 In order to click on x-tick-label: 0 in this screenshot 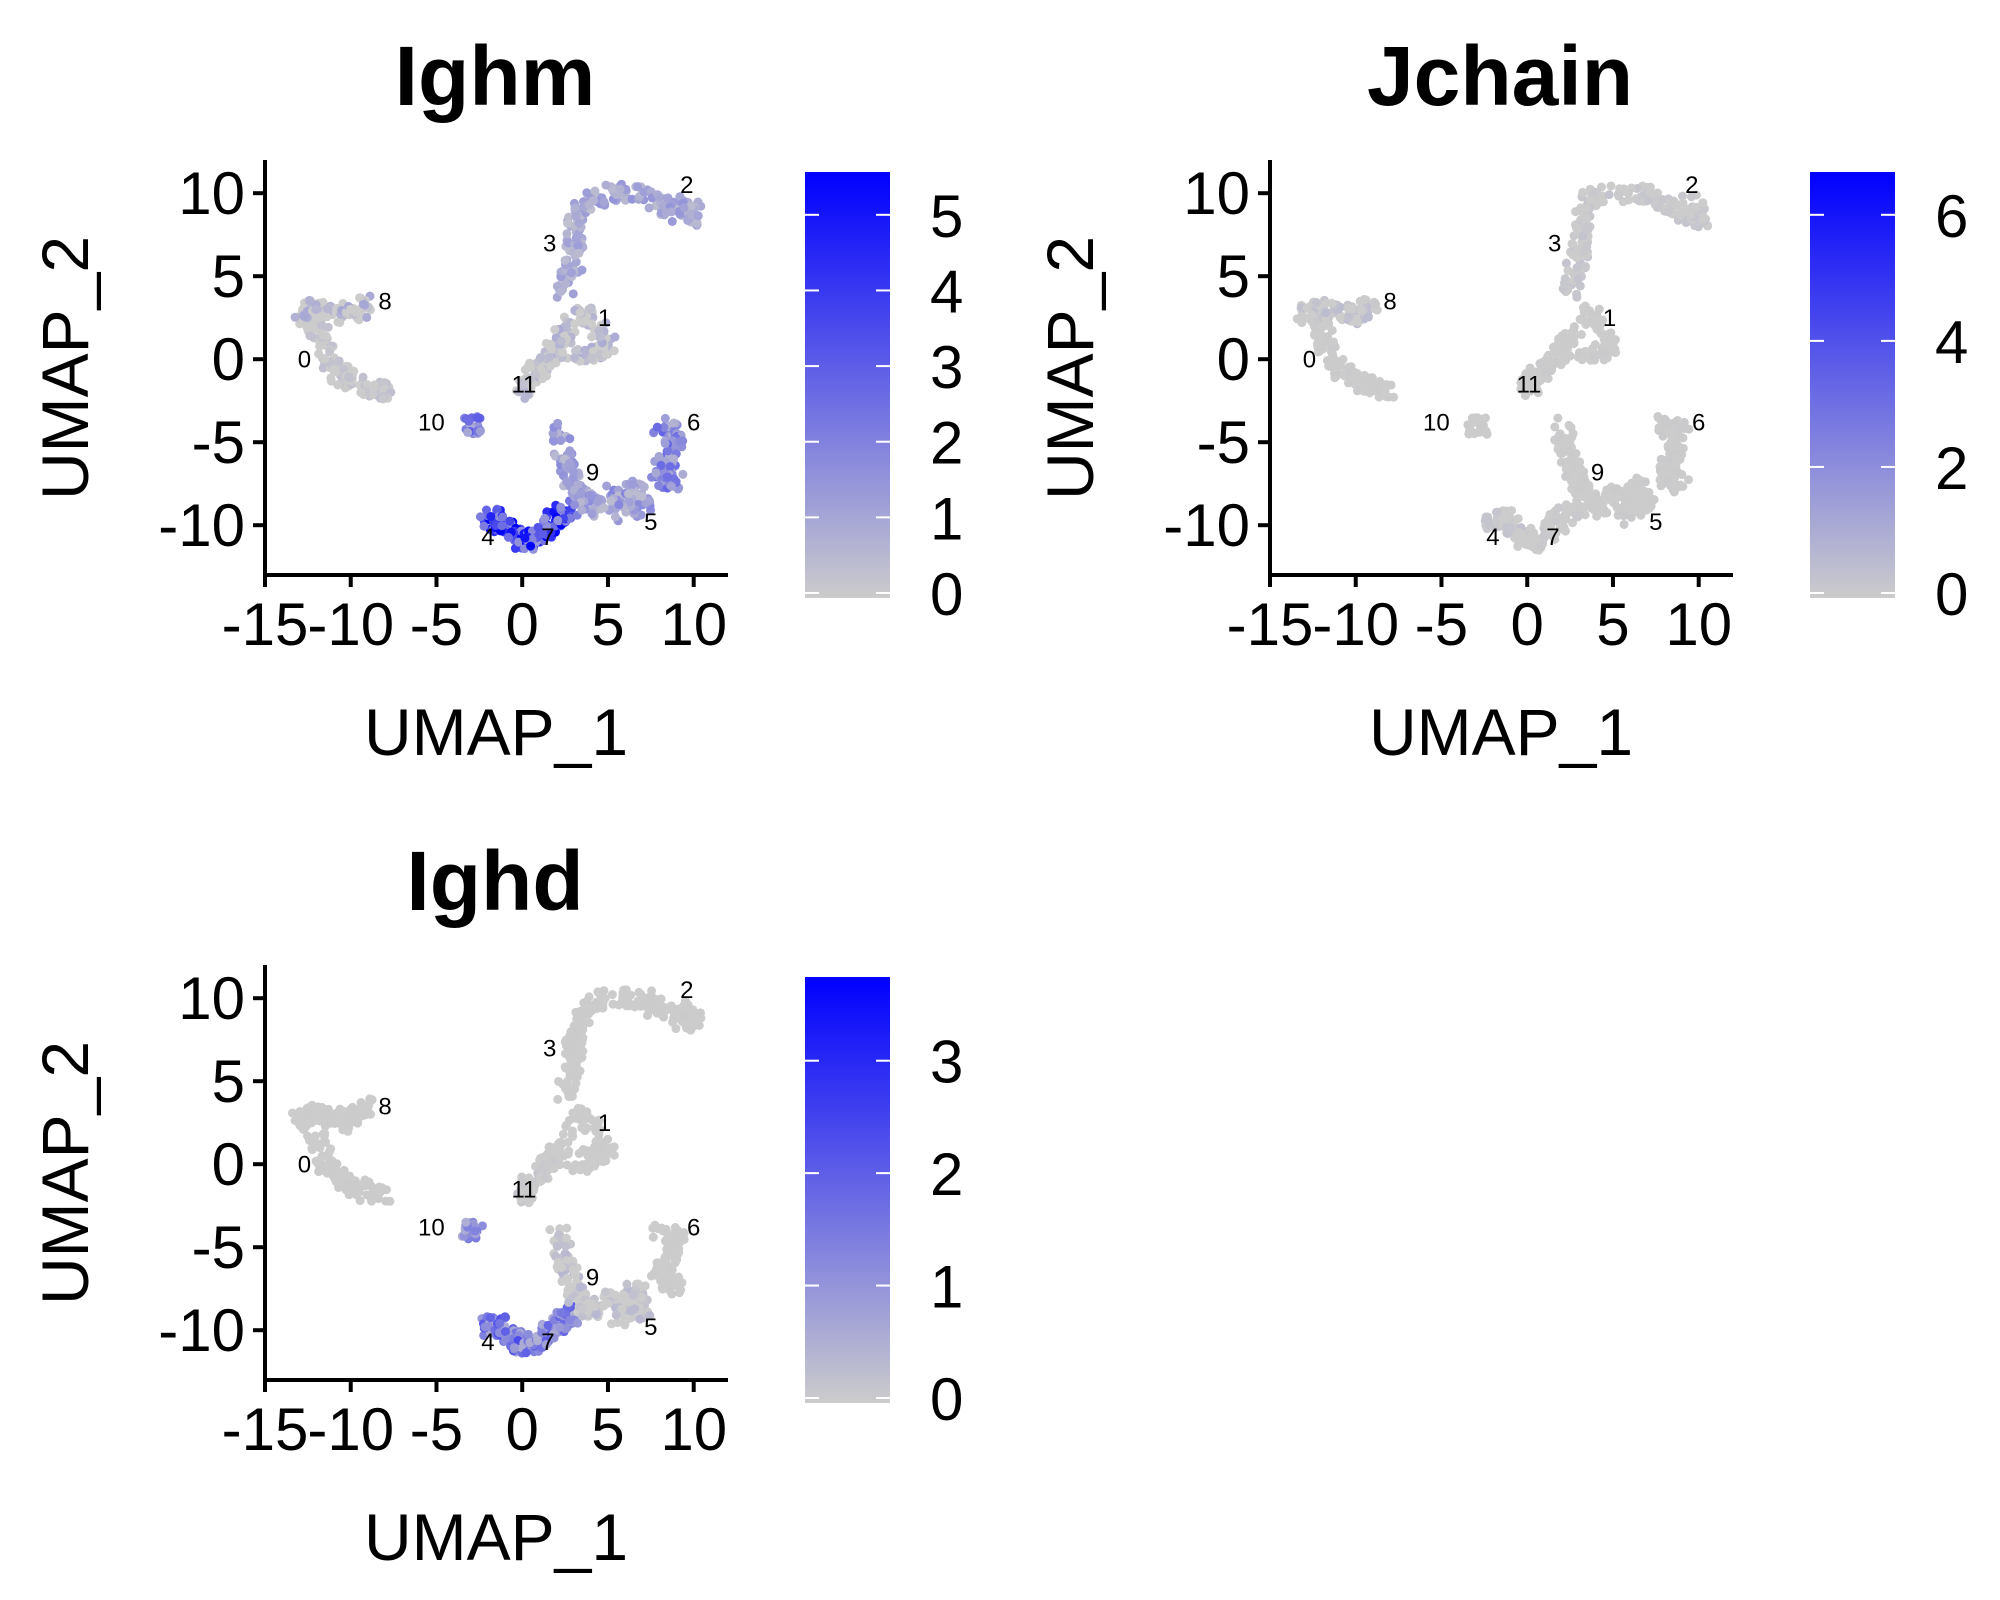, I will do `click(522, 1429)`.